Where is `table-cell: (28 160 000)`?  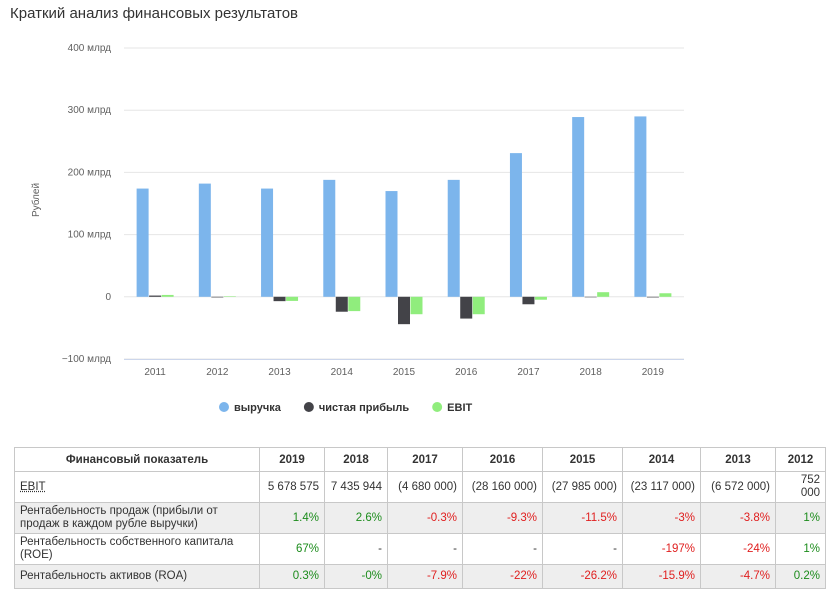
table-cell: (28 160 000) is located at coordinates (502, 487).